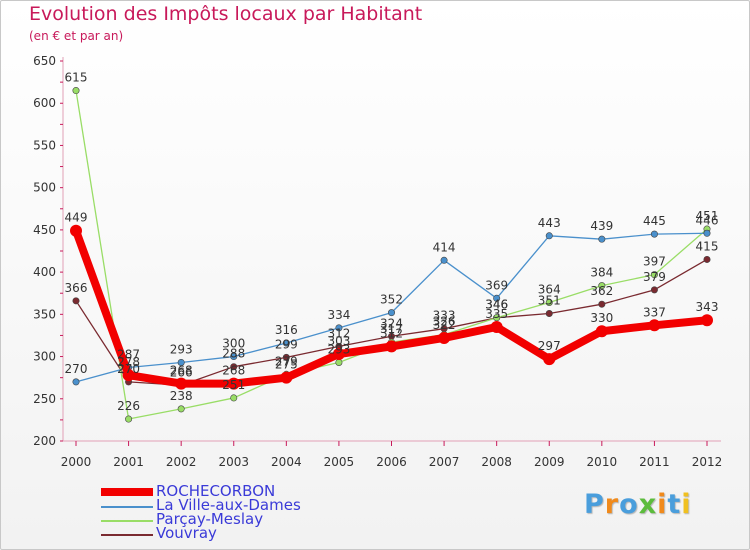  Describe the element at coordinates (391, 300) in the screenshot. I see `data-label: 352` at that location.